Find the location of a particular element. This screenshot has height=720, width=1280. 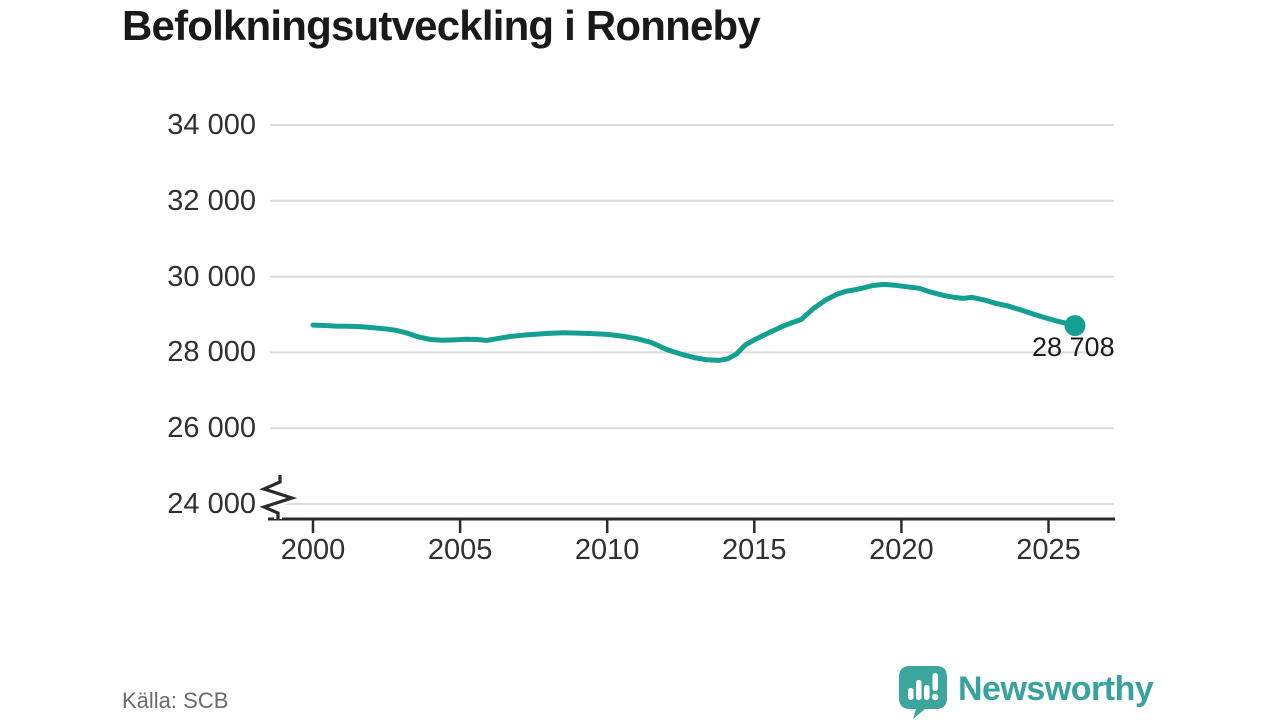

y-tick-label: 28 000 is located at coordinates (211, 352).